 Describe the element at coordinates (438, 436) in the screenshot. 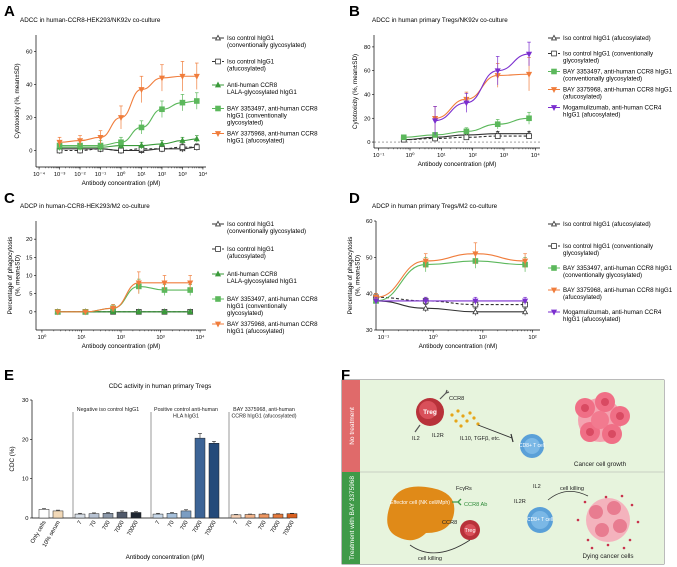

I see `il2r-label-top: IL2R` at that location.